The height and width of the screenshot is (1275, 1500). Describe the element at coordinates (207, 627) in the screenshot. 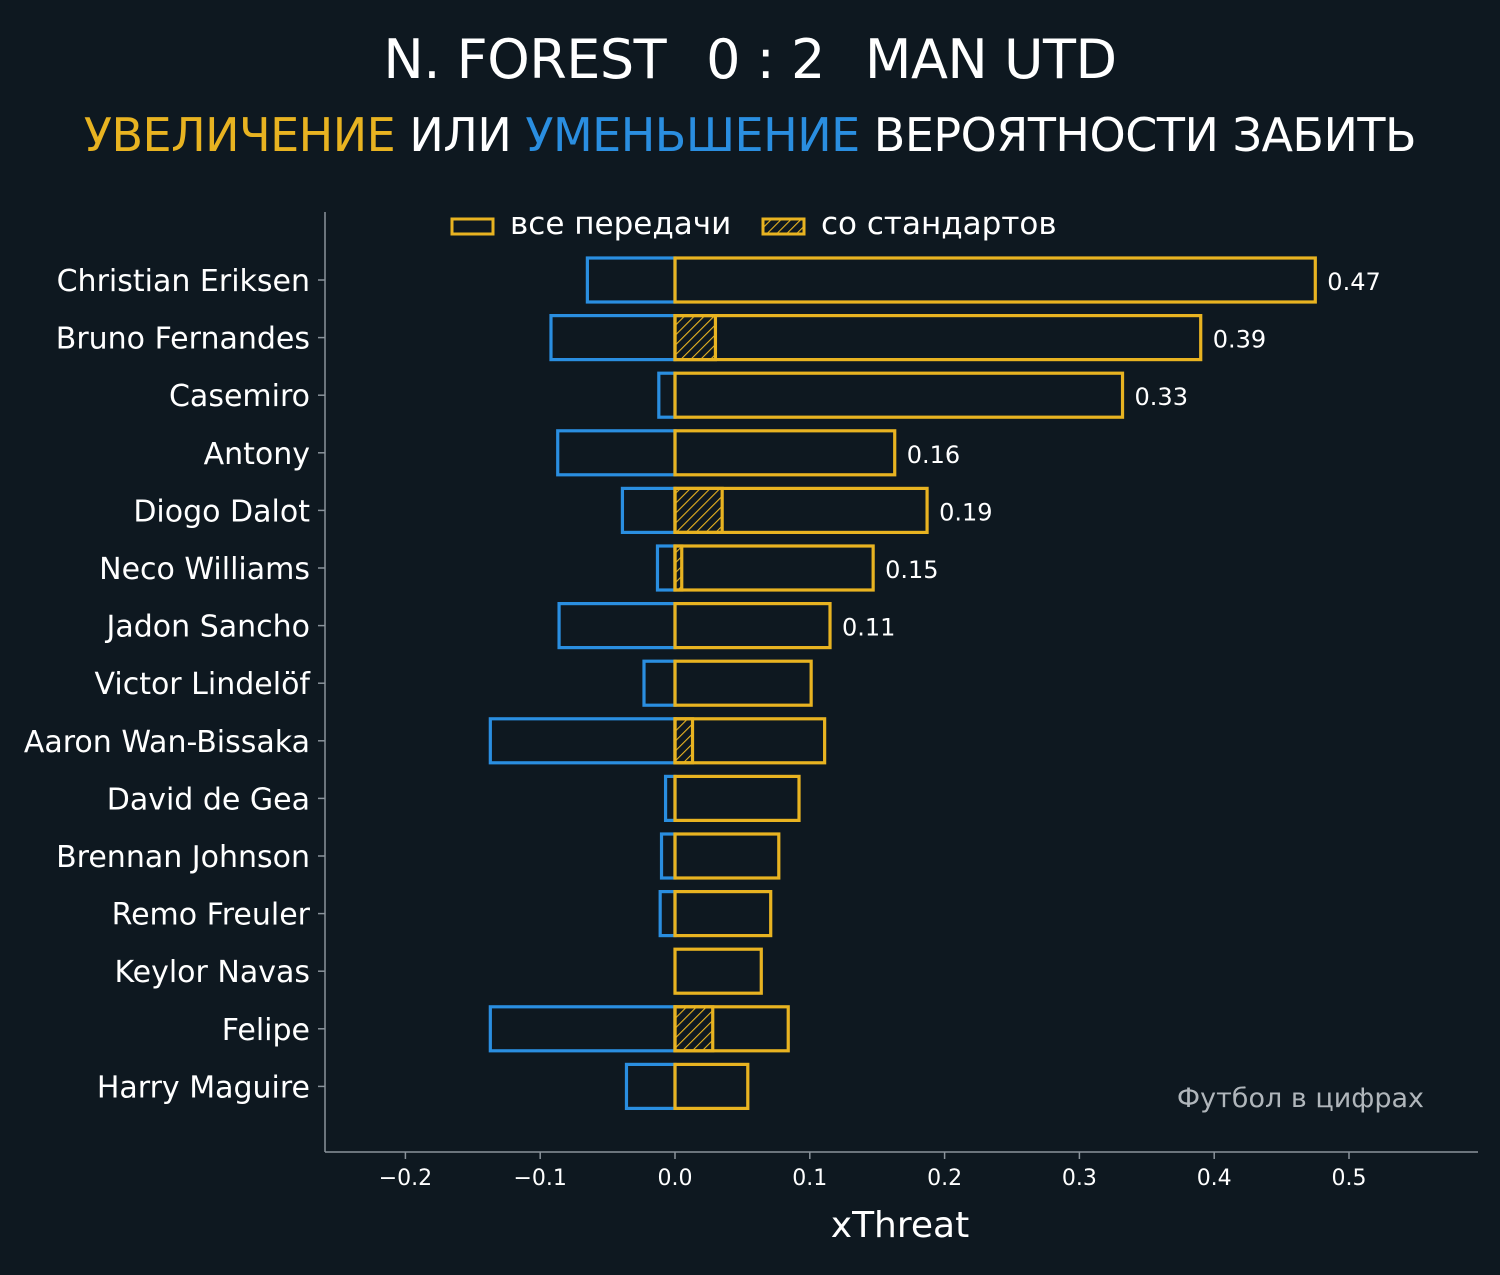

I see `player-name: Jadon Sancho` at that location.